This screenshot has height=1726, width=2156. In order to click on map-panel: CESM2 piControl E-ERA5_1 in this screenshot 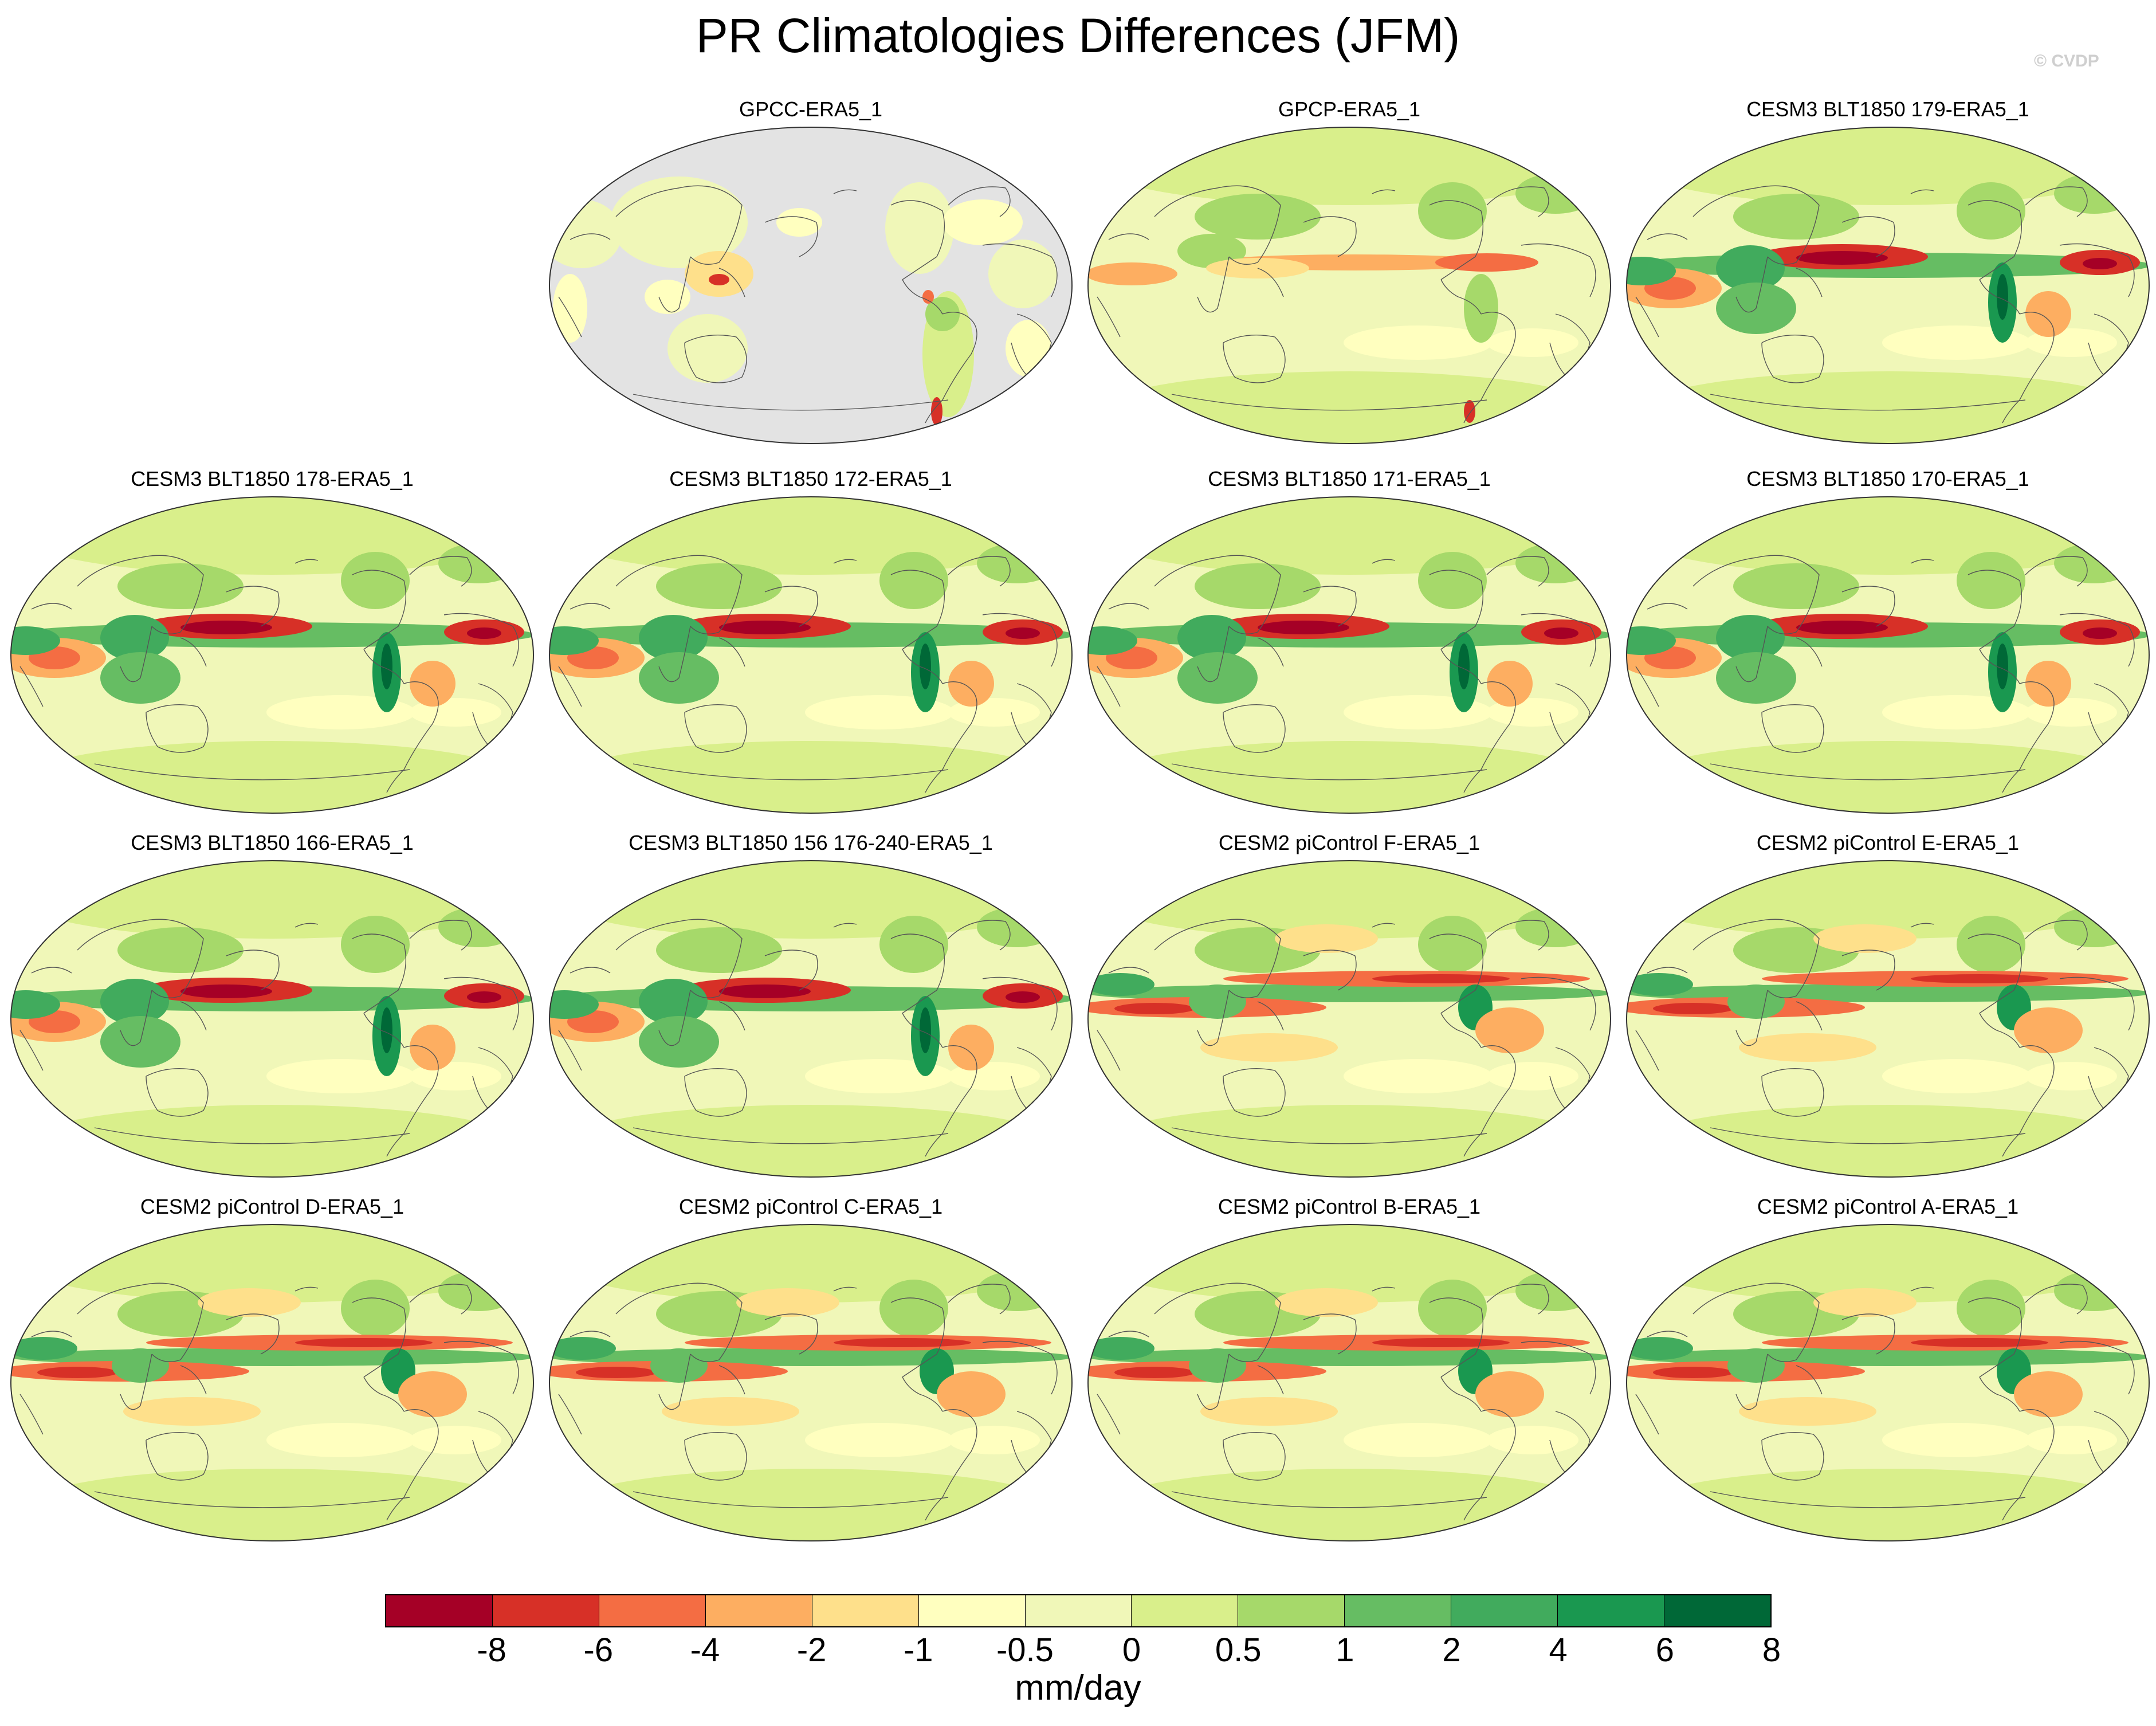, I will do `click(1887, 1009)`.